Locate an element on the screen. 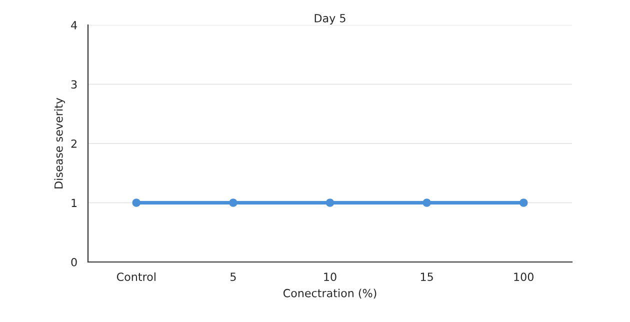  x-tick-label: 100 is located at coordinates (524, 277).